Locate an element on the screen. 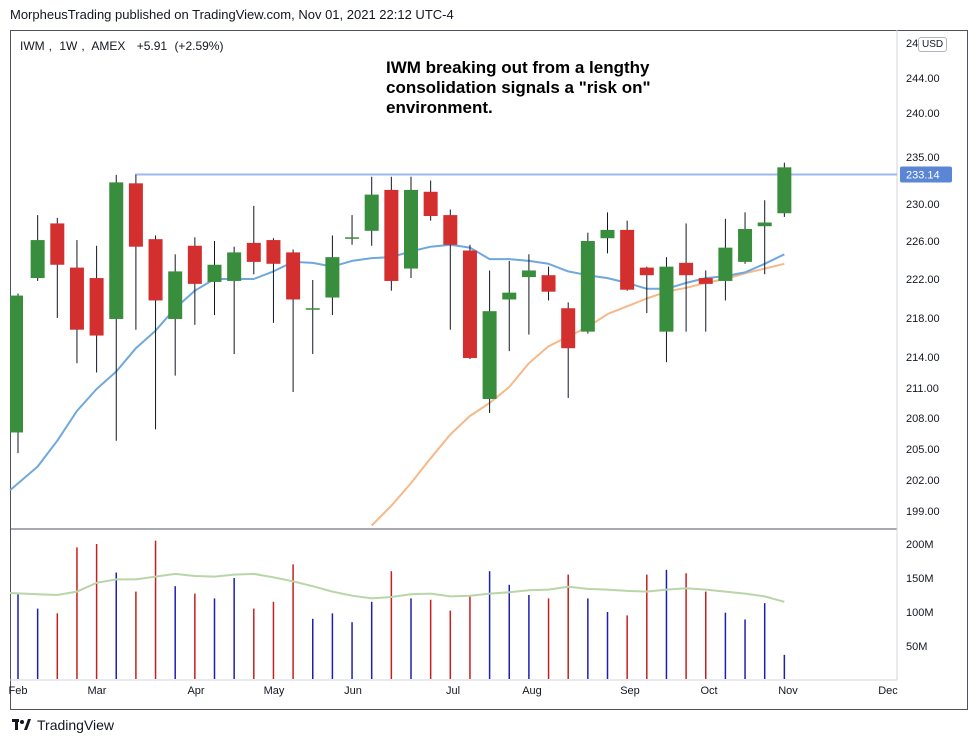  price-tick-label: 226.00 is located at coordinates (923, 242).